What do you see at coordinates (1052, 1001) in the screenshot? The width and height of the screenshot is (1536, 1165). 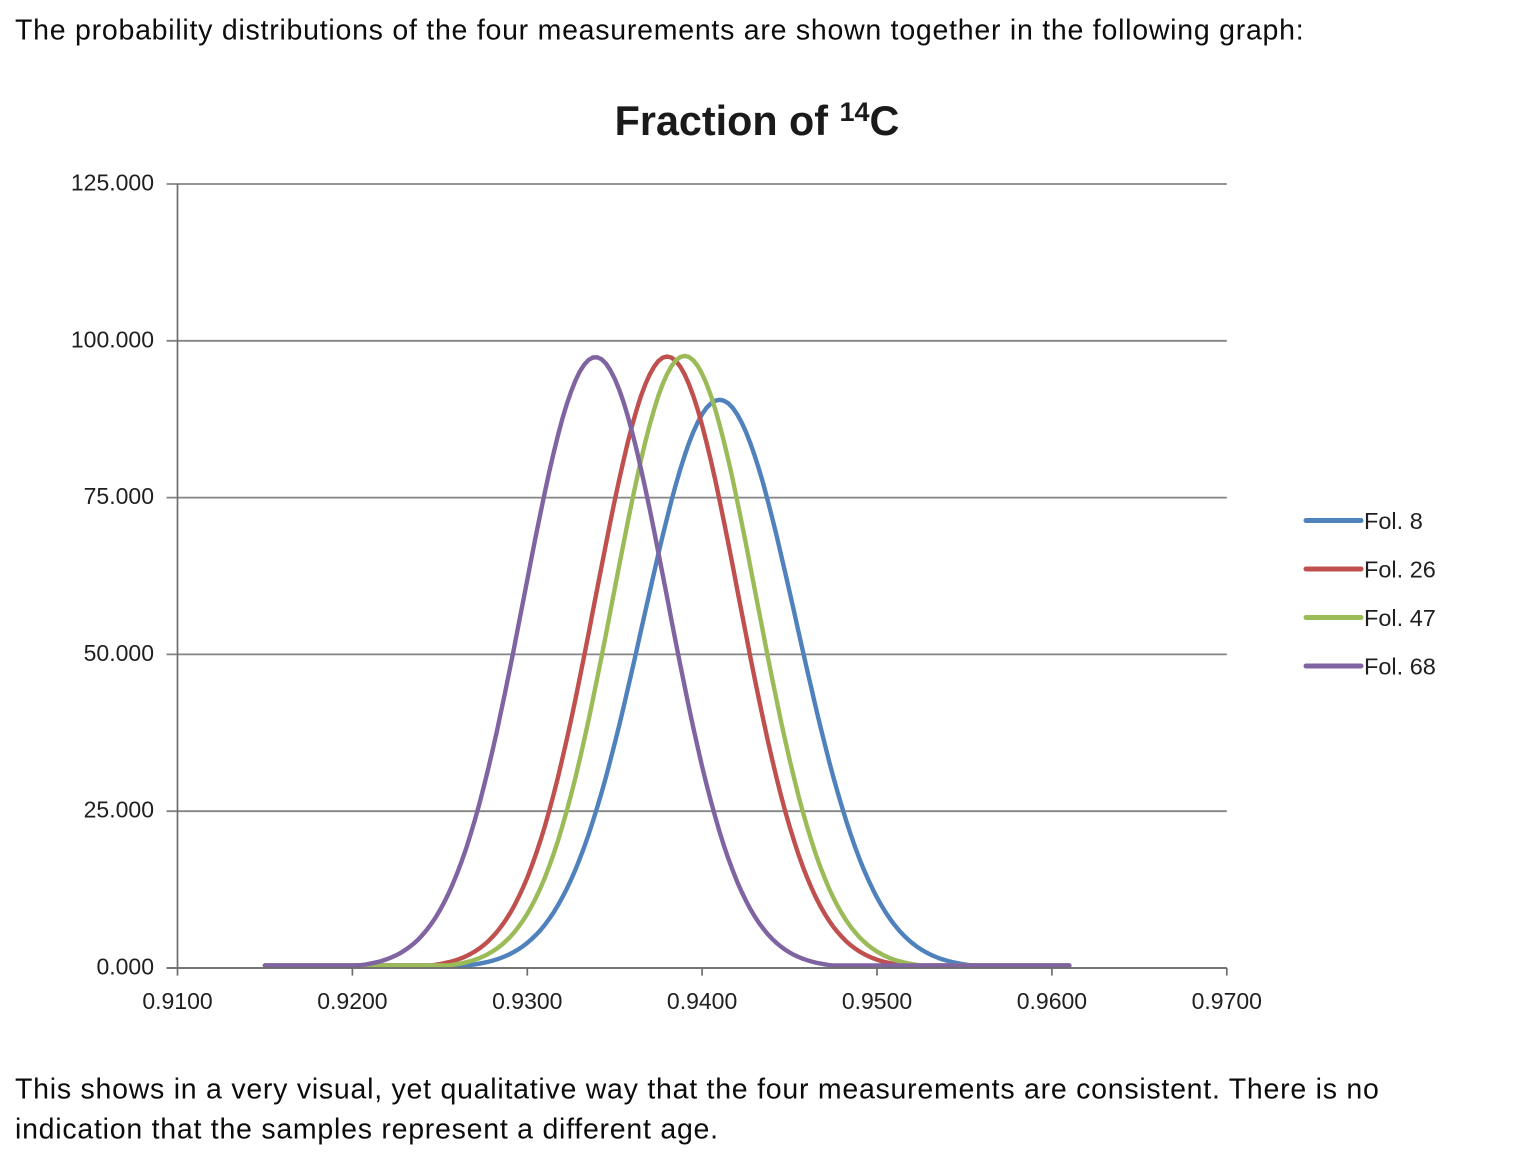 I see `svg-text: 0.9600` at bounding box center [1052, 1001].